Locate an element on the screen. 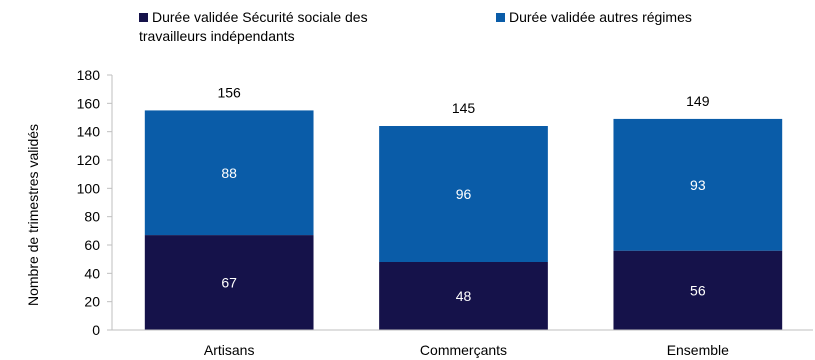 The height and width of the screenshot is (360, 815). y-tick-label: 60 is located at coordinates (92, 245).